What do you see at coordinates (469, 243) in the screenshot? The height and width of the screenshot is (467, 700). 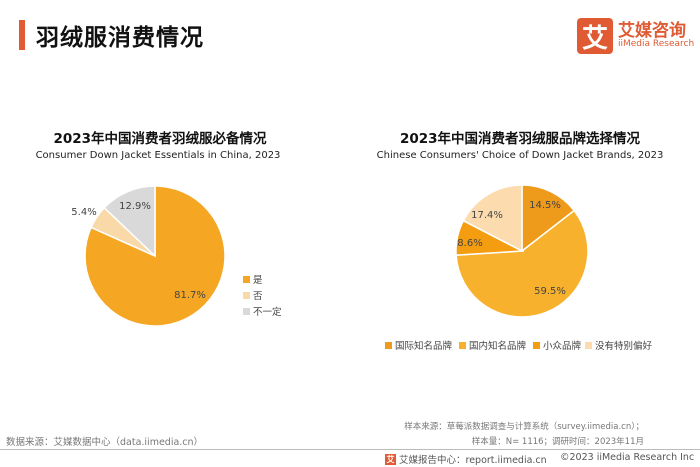 I see `pie2-label-2: 8.6%` at bounding box center [469, 243].